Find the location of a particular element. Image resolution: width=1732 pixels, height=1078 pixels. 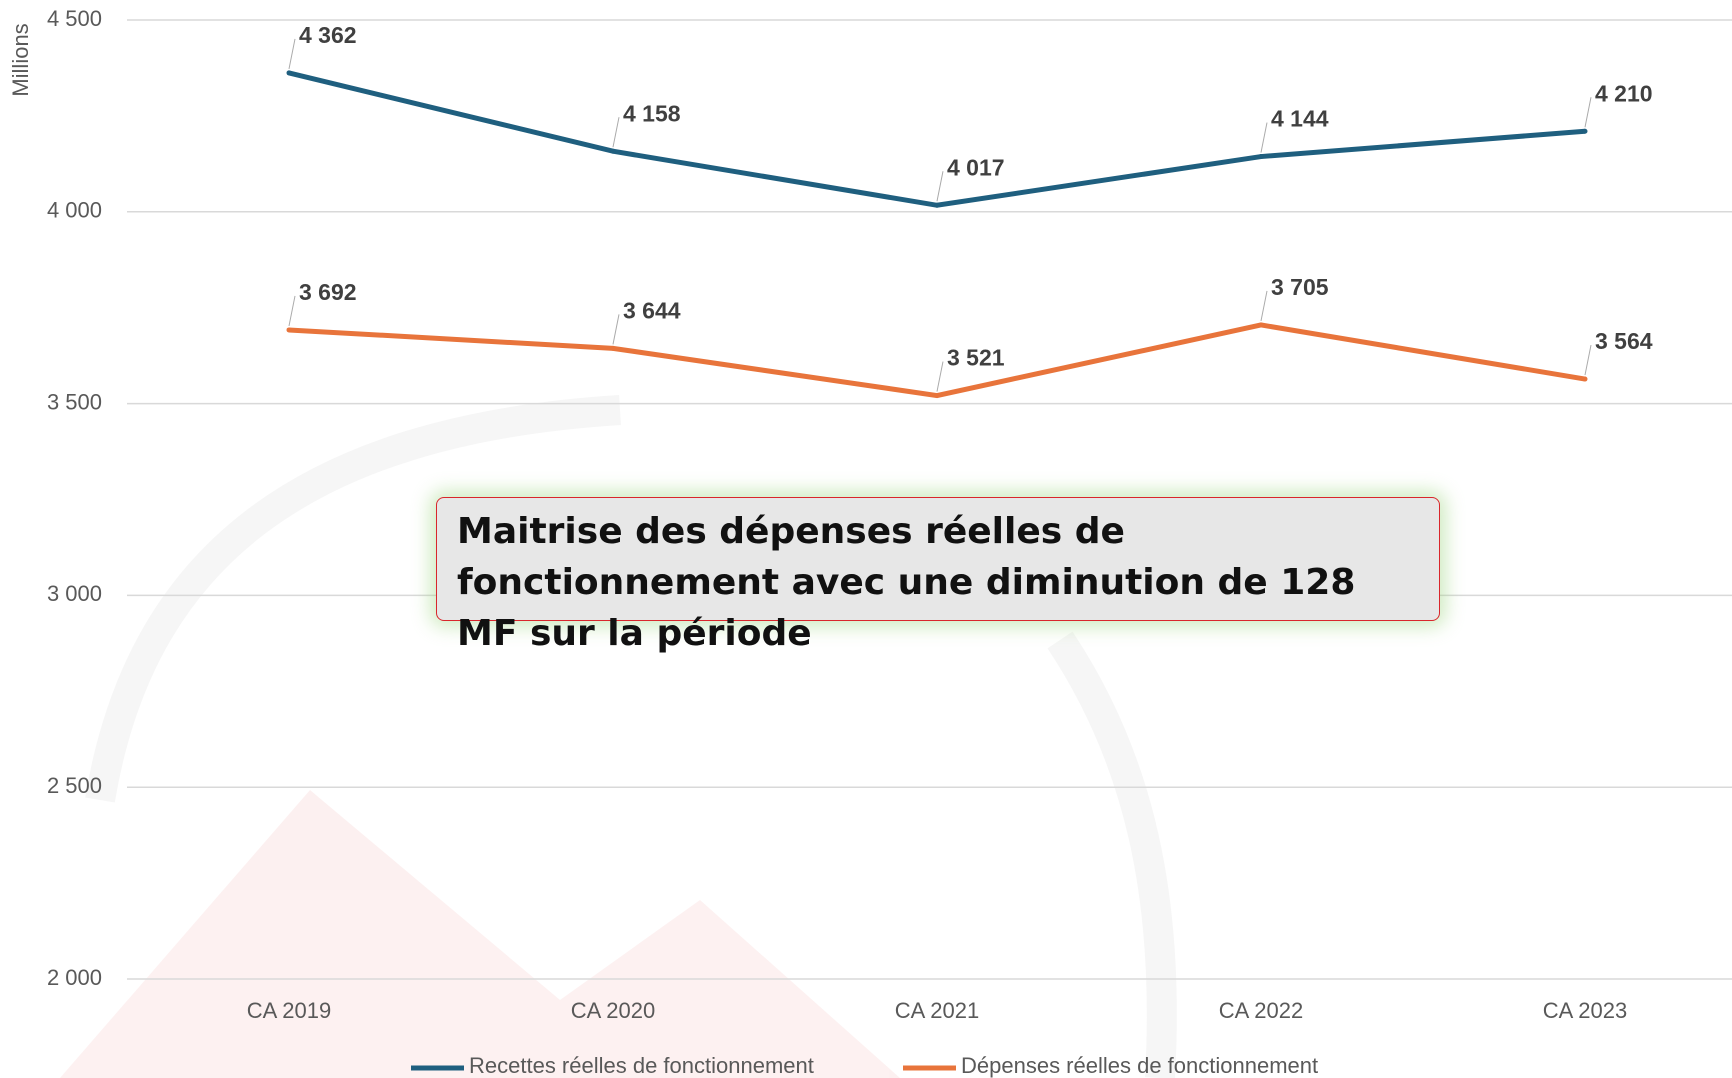

x-tick-label: CA 2023 is located at coordinates (1585, 1010).